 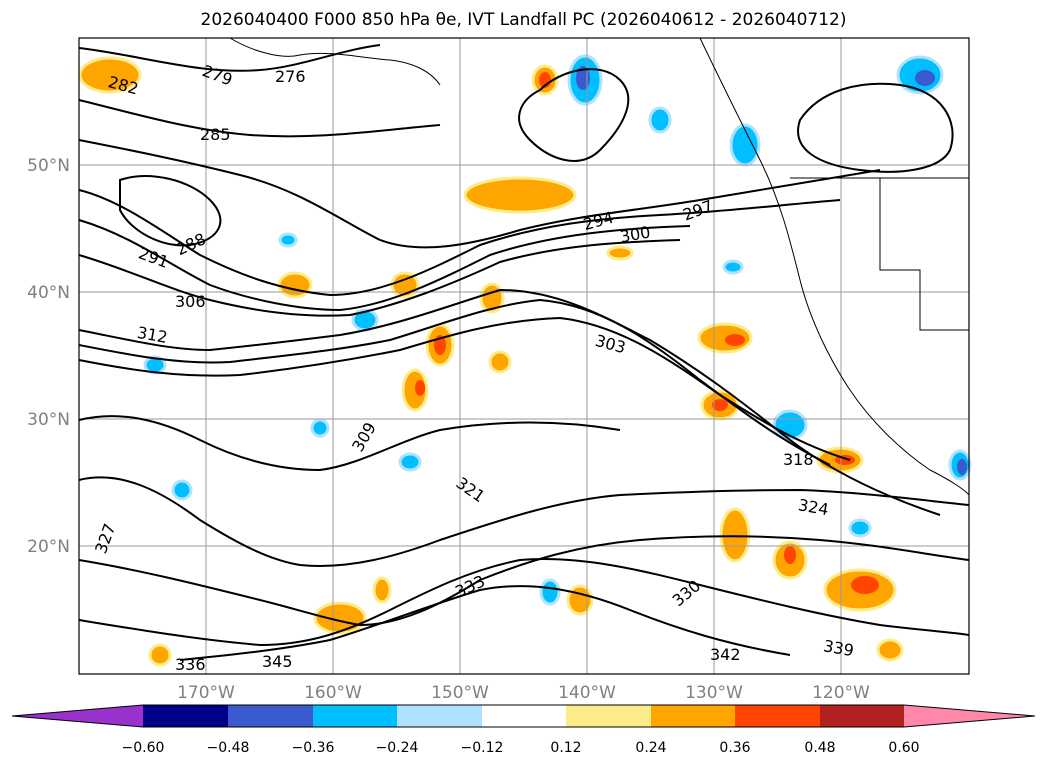 I want to click on latitude-labels: 50°N 40°N 30°N 20°N, so click(x=48, y=356).